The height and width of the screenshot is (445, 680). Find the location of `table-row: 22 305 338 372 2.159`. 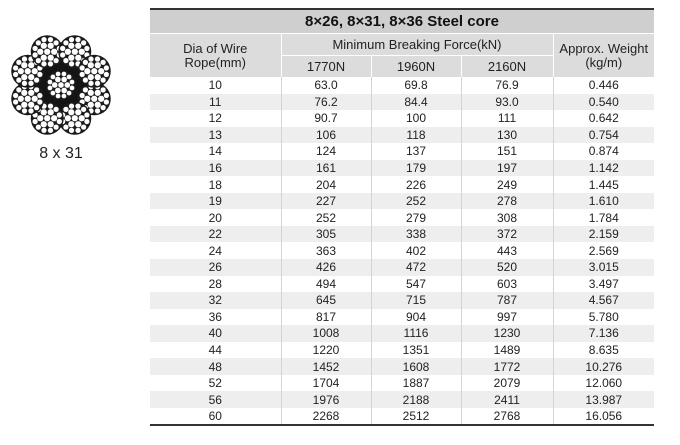

table-row: 22 305 338 372 2.159 is located at coordinates (402, 234).